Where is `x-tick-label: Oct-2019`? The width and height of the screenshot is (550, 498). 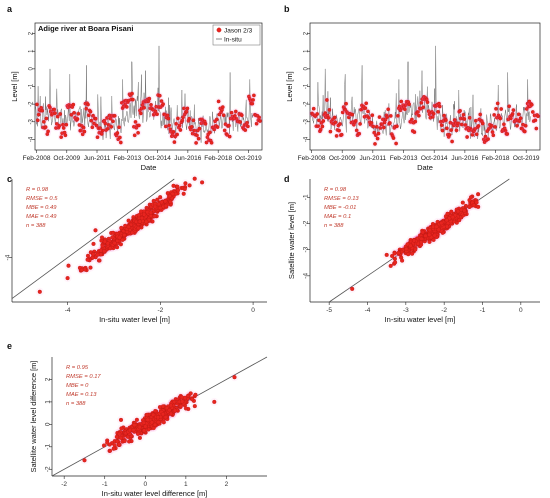
x-tick-label: Oct-2019 is located at coordinates (526, 158).